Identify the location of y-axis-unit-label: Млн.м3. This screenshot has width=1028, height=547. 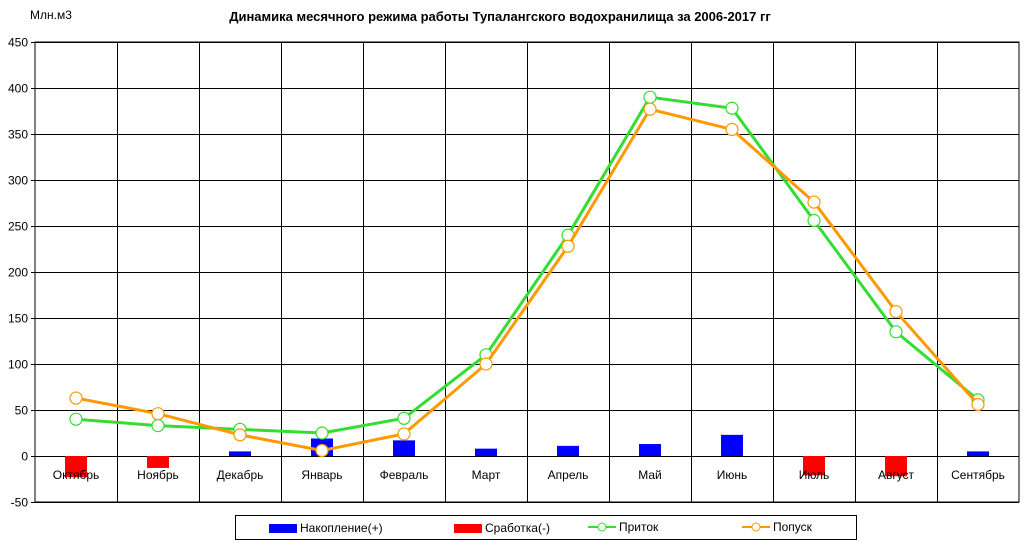
(51, 15).